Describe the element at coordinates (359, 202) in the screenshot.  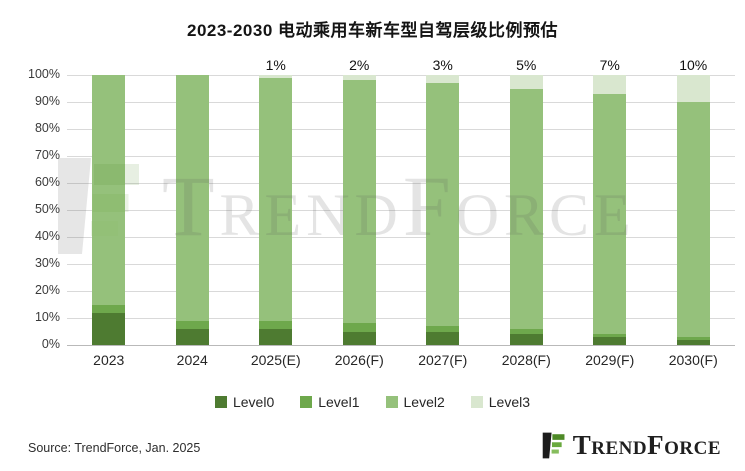
I see `bar-segment-level2-2026(F)` at that location.